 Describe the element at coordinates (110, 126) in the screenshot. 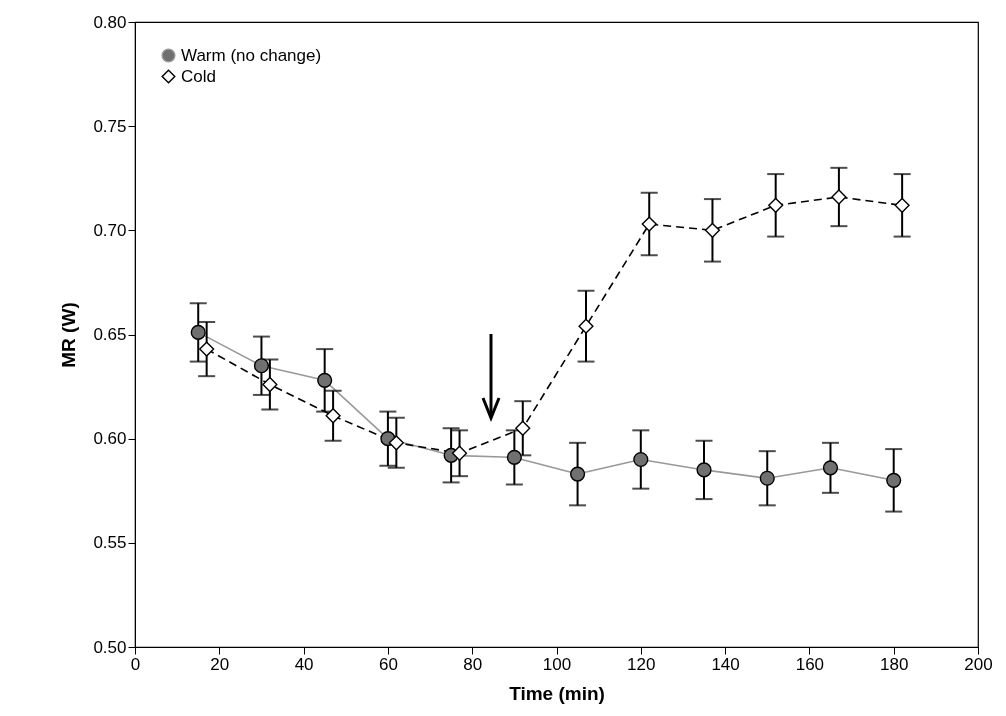

I see `y-tick-label: 0.75` at that location.